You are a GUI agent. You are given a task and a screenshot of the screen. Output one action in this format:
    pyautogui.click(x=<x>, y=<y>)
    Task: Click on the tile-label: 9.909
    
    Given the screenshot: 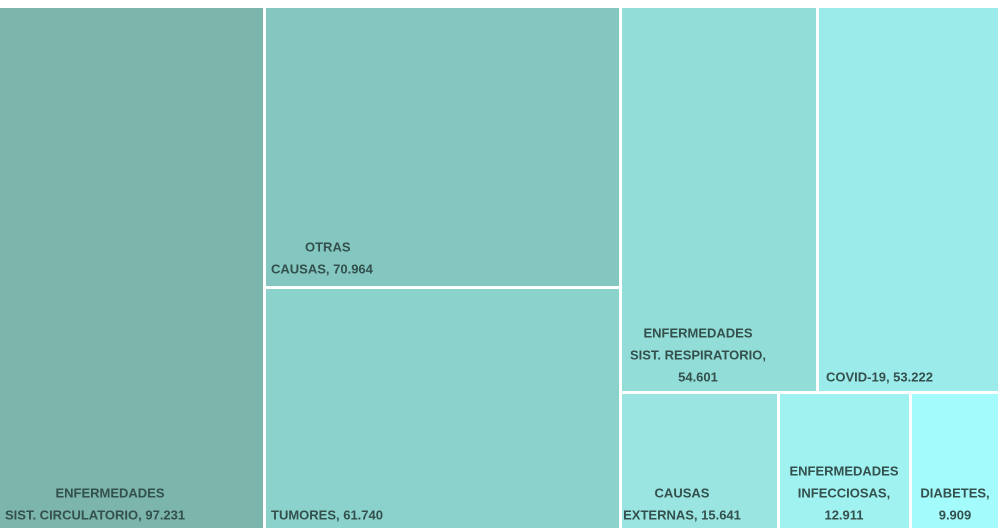 What is the action you would take?
    pyautogui.click(x=955, y=514)
    